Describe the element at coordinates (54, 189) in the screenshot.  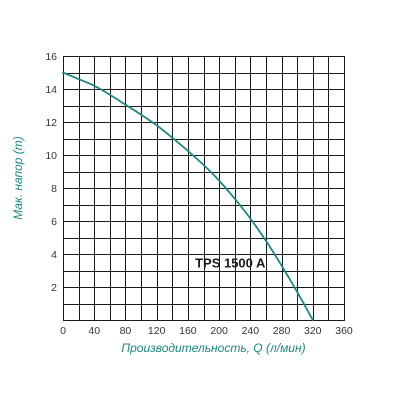
I see `y-tick-label: 8` at that location.